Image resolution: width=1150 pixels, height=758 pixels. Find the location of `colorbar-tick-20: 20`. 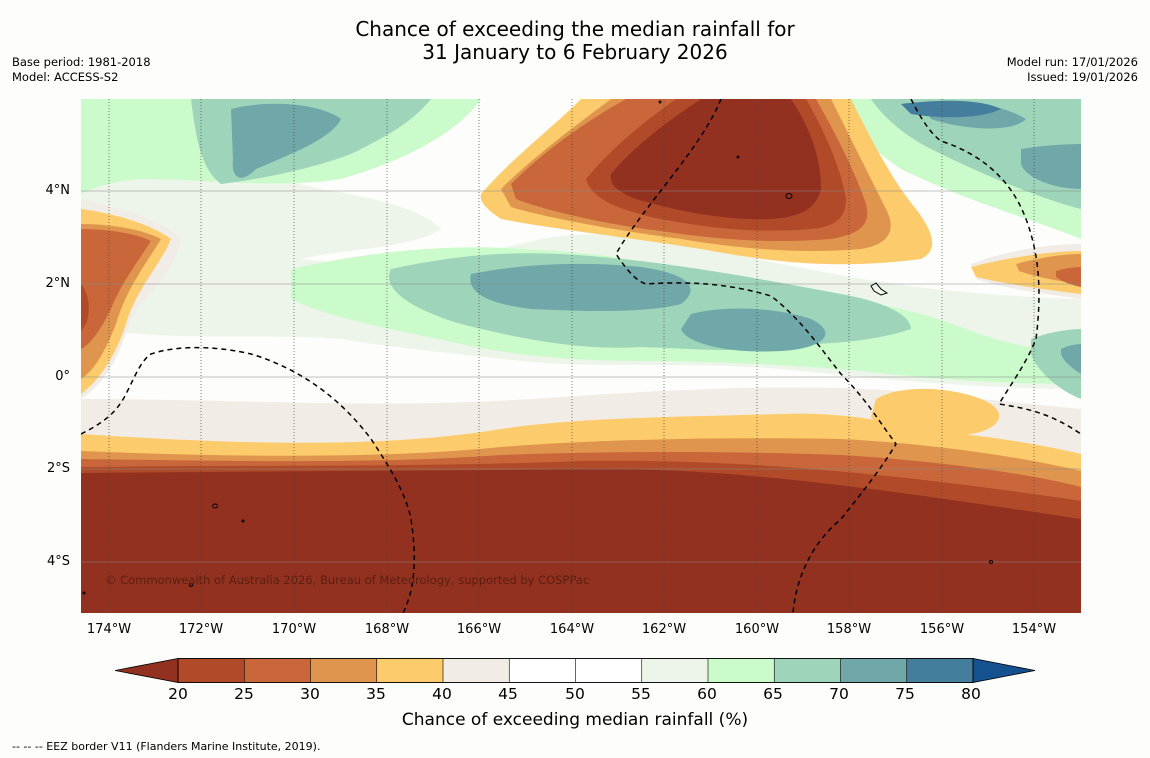

colorbar-tick-20: 20 is located at coordinates (178, 694).